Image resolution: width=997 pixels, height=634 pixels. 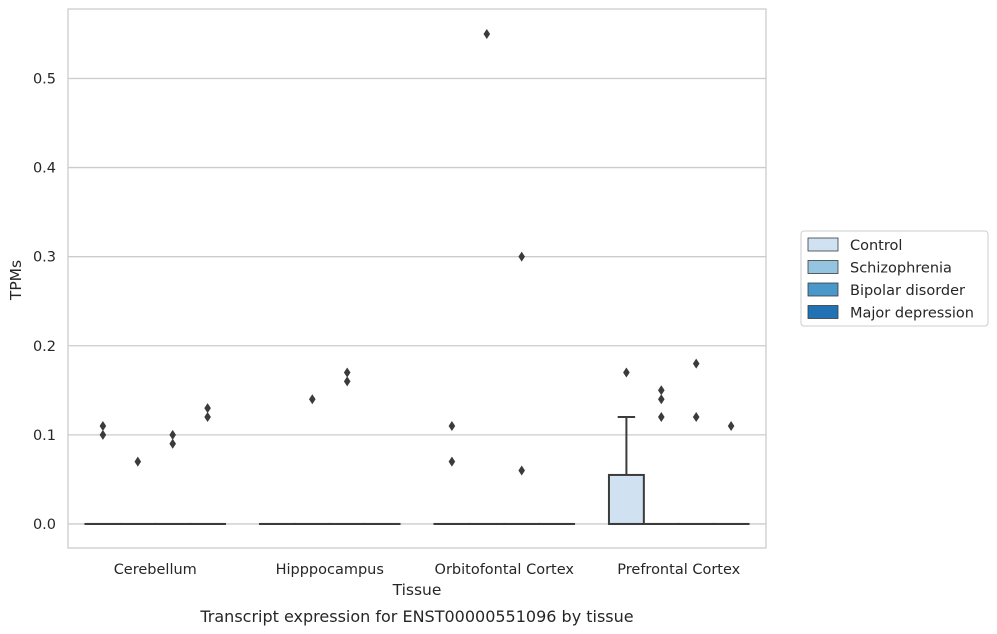 What do you see at coordinates (901, 269) in the screenshot?
I see `legend-label: Schizophrenia` at bounding box center [901, 269].